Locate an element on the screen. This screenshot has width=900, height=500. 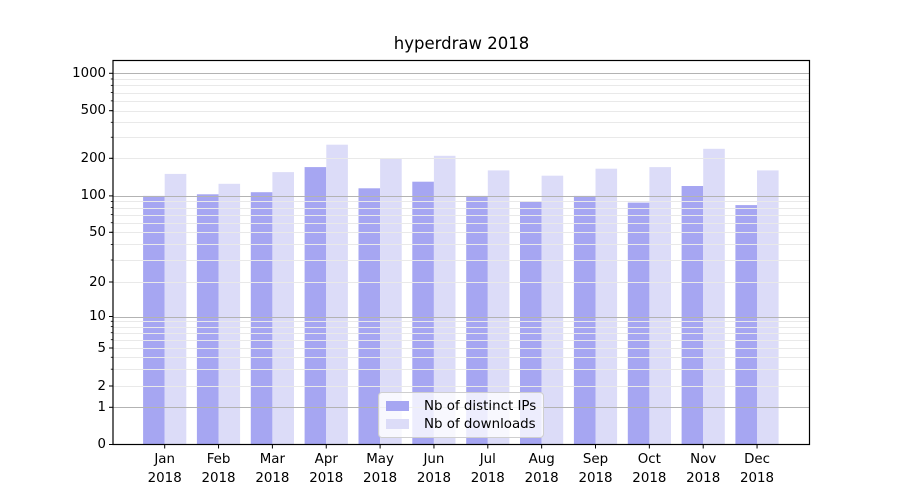
y-tick-label-2: 2 is located at coordinates (101, 386).